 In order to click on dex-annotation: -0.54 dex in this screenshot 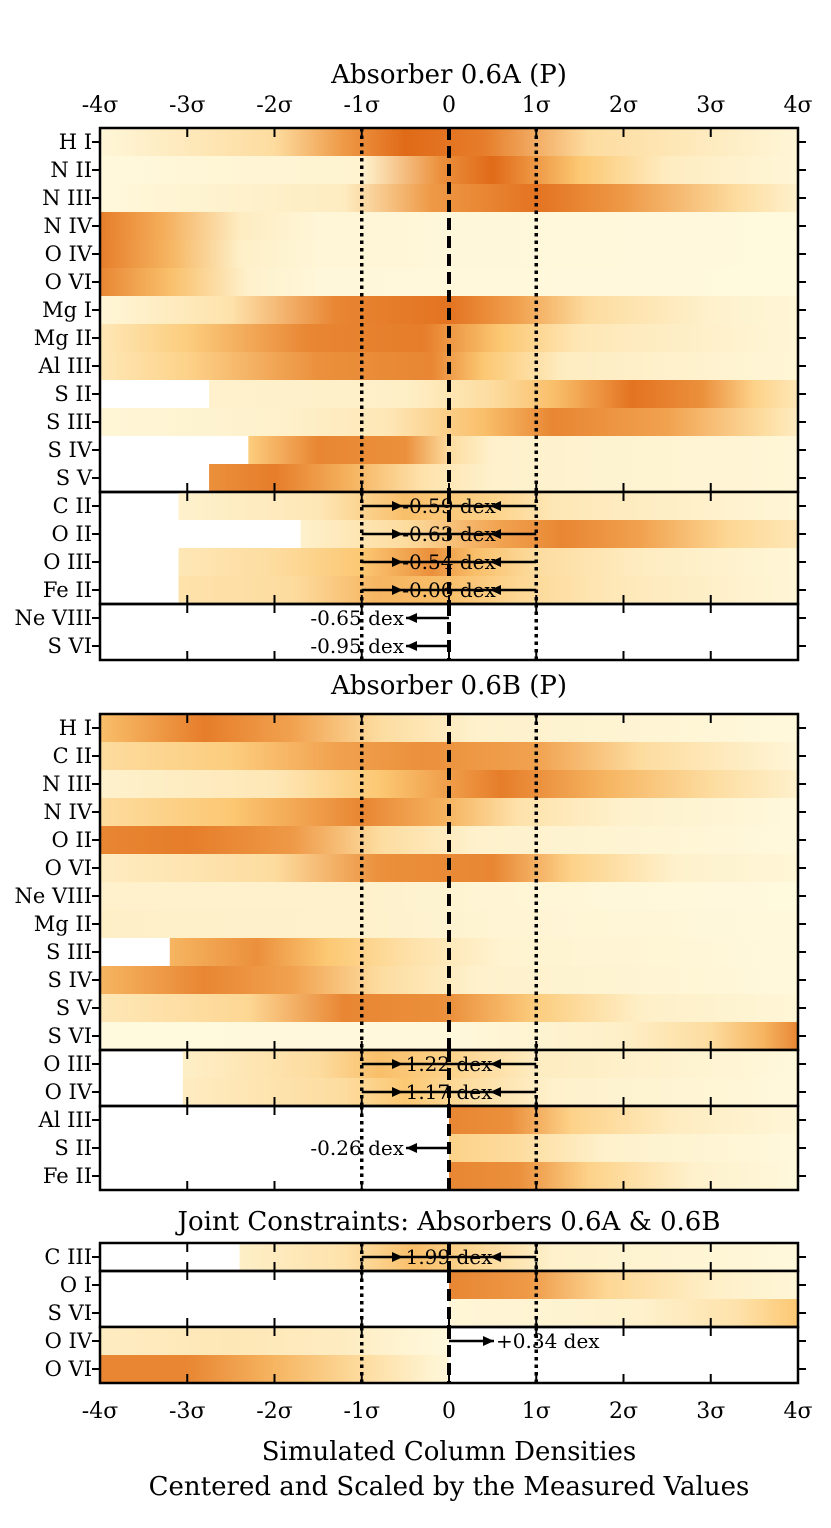, I will do `click(449, 562)`.